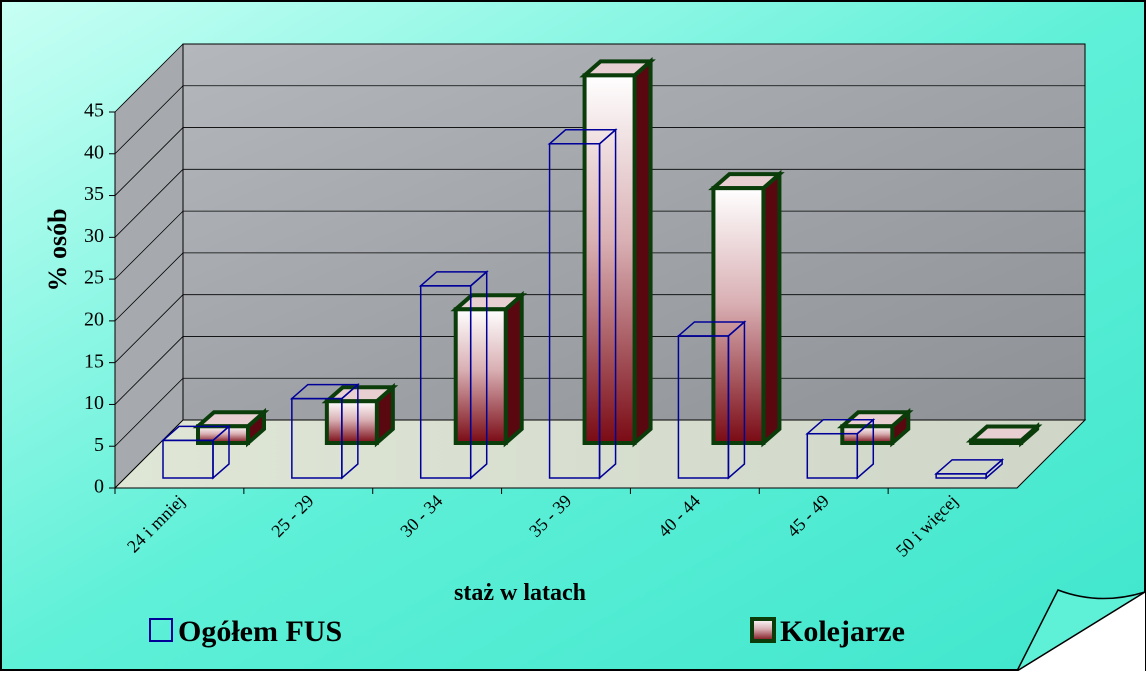 The height and width of the screenshot is (676, 1146). Describe the element at coordinates (842, 631) in the screenshot. I see `legend-label: Kolejarze` at that location.